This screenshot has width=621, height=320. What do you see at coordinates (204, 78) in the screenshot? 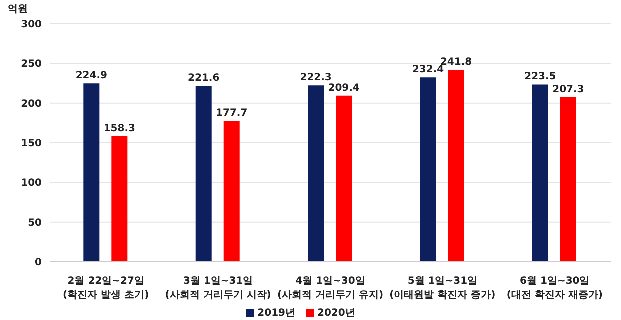
I see `data-label: 221.6` at bounding box center [204, 78].